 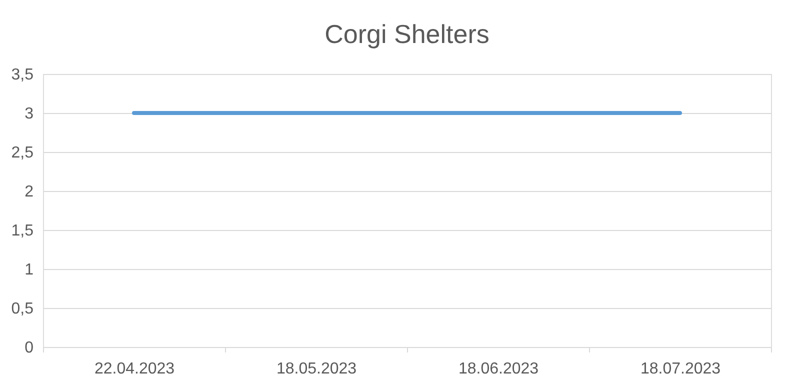 I want to click on x-tick-label: 18.05.2023, so click(x=316, y=369).